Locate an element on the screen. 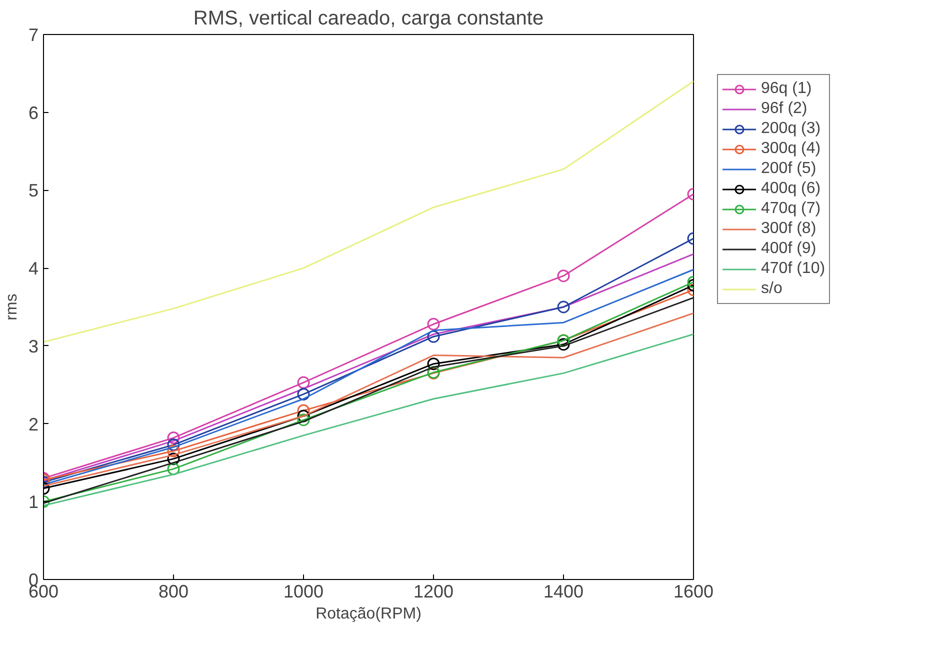 This screenshot has height=668, width=935. x-tick-label: 1600 is located at coordinates (693, 592).